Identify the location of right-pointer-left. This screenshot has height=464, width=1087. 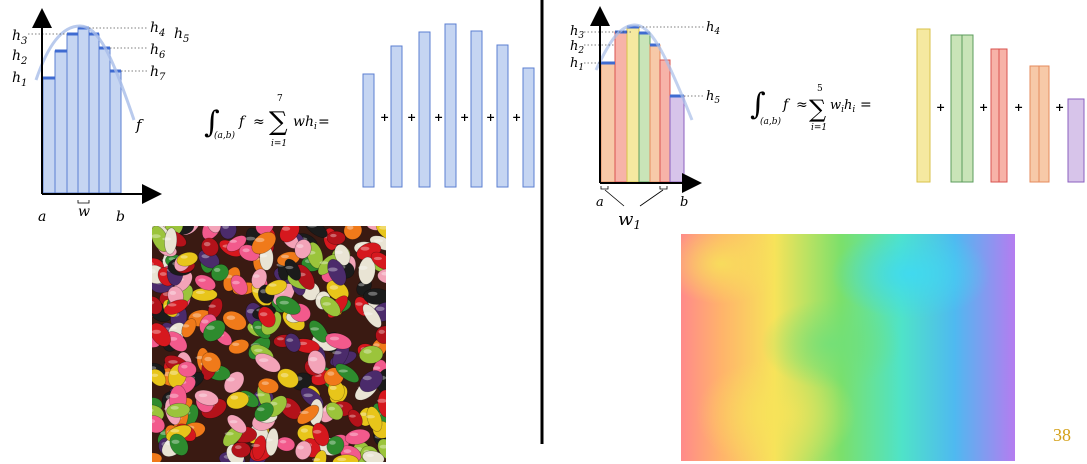
(614, 198).